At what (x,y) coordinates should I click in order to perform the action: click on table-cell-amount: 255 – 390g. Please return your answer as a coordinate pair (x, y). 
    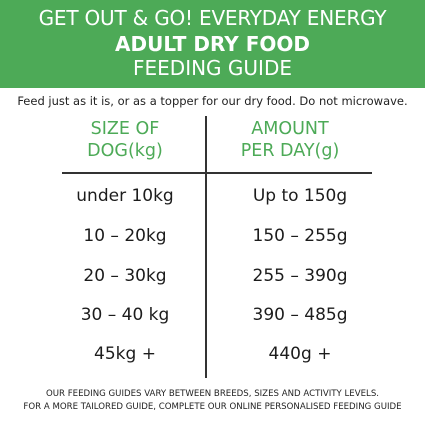
    Looking at the image, I should click on (300, 276).